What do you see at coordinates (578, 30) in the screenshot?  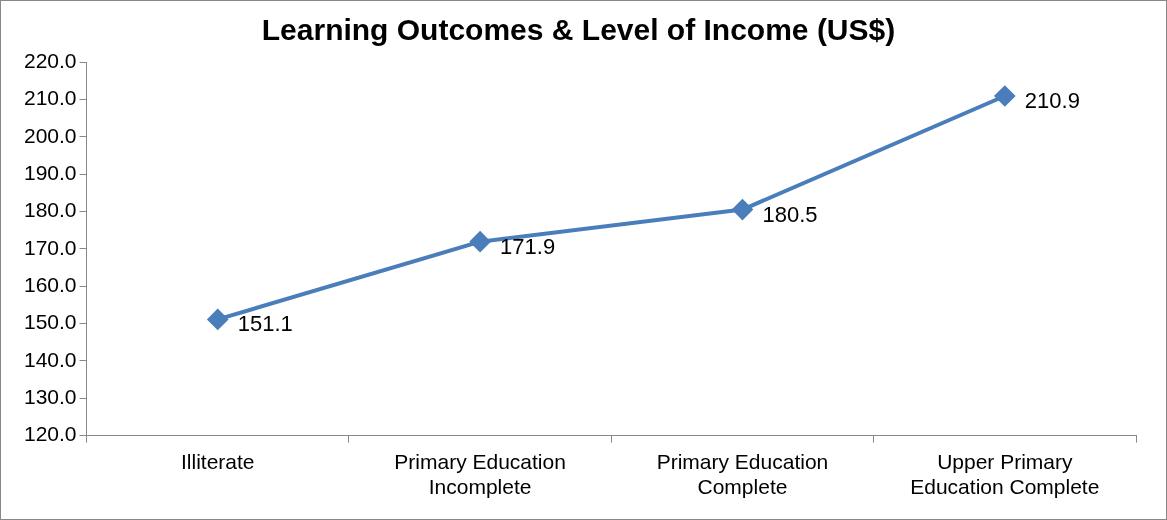 I see `chart-title: Learning Outcomes & Level of Income (US$)` at bounding box center [578, 30].